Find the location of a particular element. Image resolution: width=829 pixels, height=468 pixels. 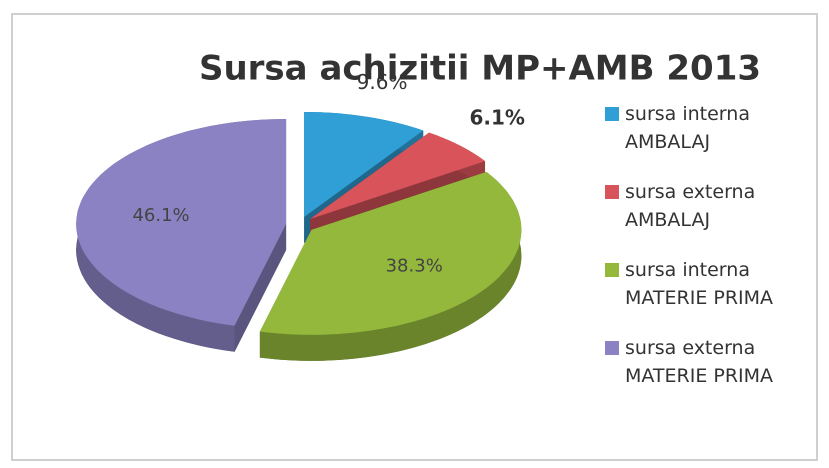

data-label: 6.1% is located at coordinates (496, 118).